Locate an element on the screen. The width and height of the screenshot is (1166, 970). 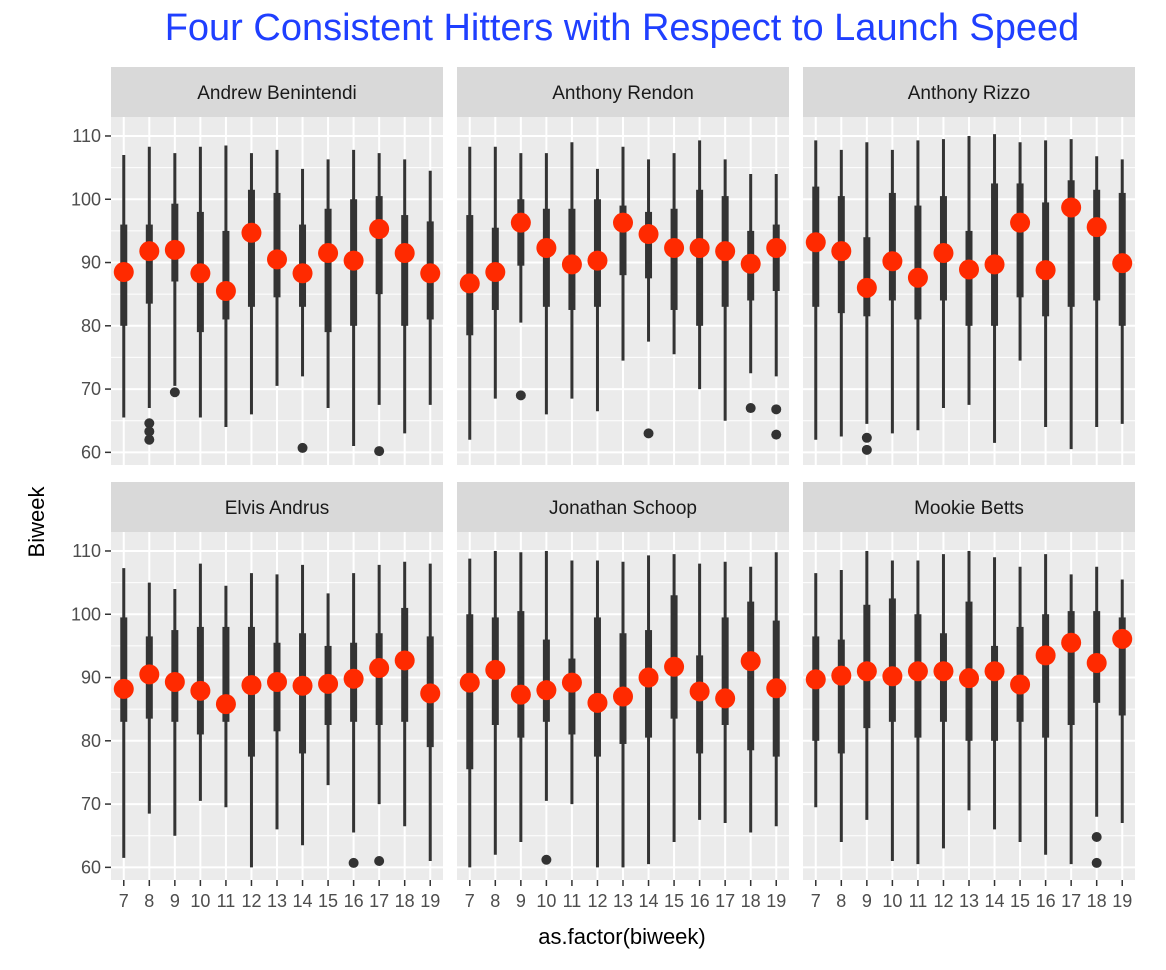
y-axis-title: Biweek is located at coordinates (36, 522).